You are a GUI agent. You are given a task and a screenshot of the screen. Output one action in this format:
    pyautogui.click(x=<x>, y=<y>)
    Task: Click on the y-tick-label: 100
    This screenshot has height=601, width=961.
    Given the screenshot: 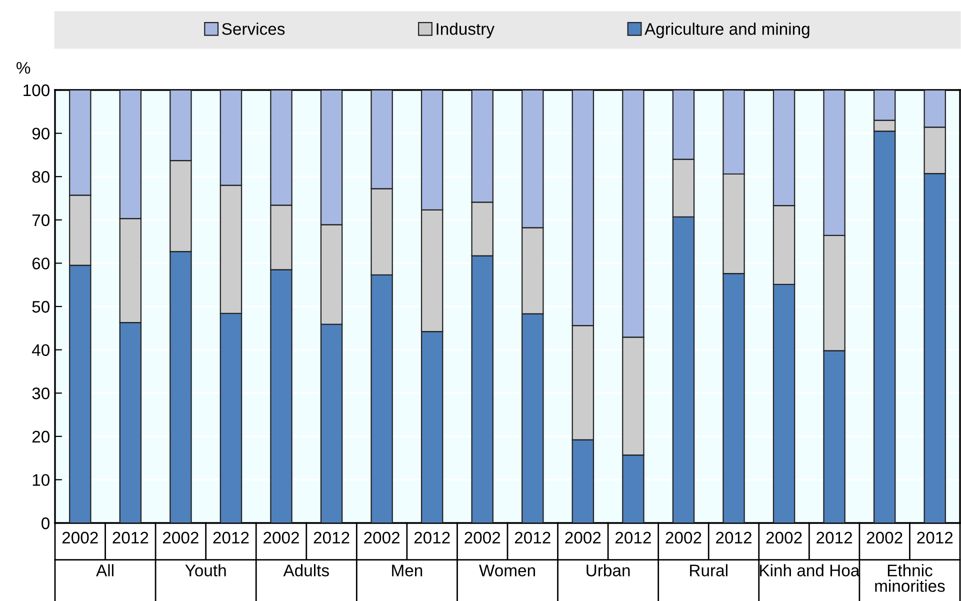 What is the action you would take?
    pyautogui.click(x=37, y=90)
    